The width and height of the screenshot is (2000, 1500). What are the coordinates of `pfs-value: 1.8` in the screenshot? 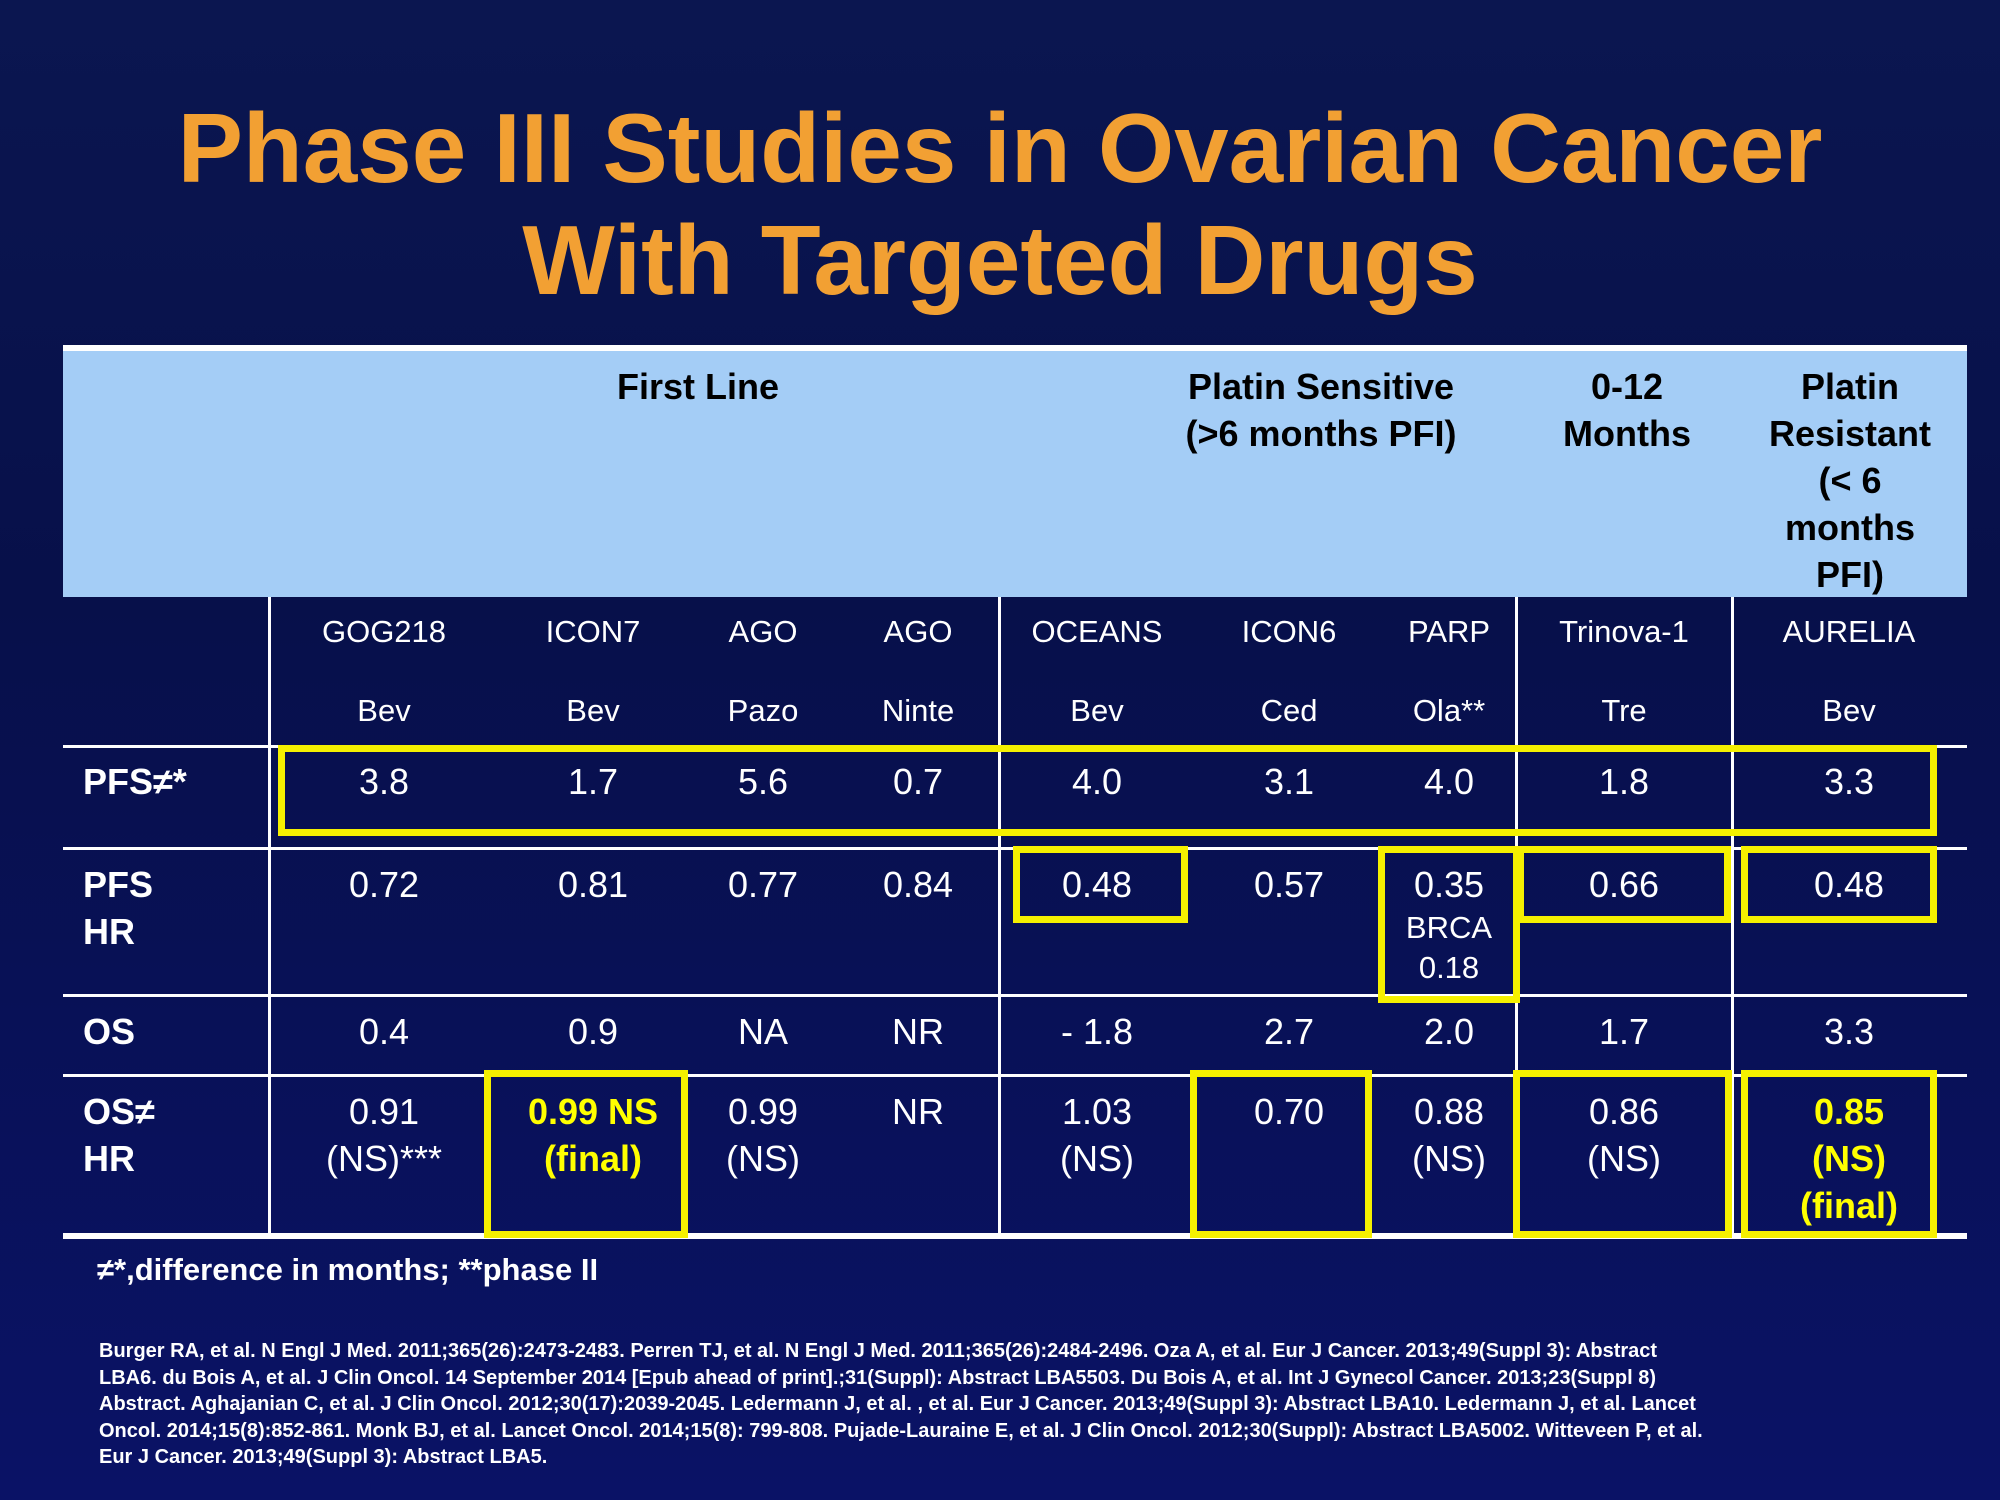 It's located at (1624, 781).